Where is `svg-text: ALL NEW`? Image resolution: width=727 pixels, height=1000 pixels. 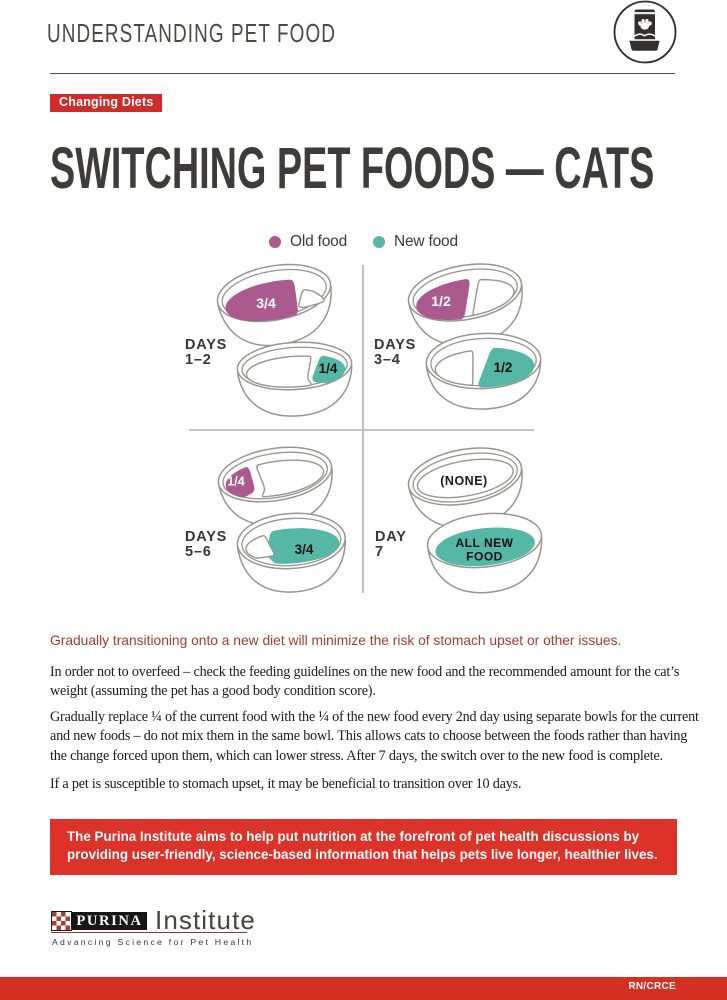
svg-text: ALL NEW is located at coordinates (485, 543).